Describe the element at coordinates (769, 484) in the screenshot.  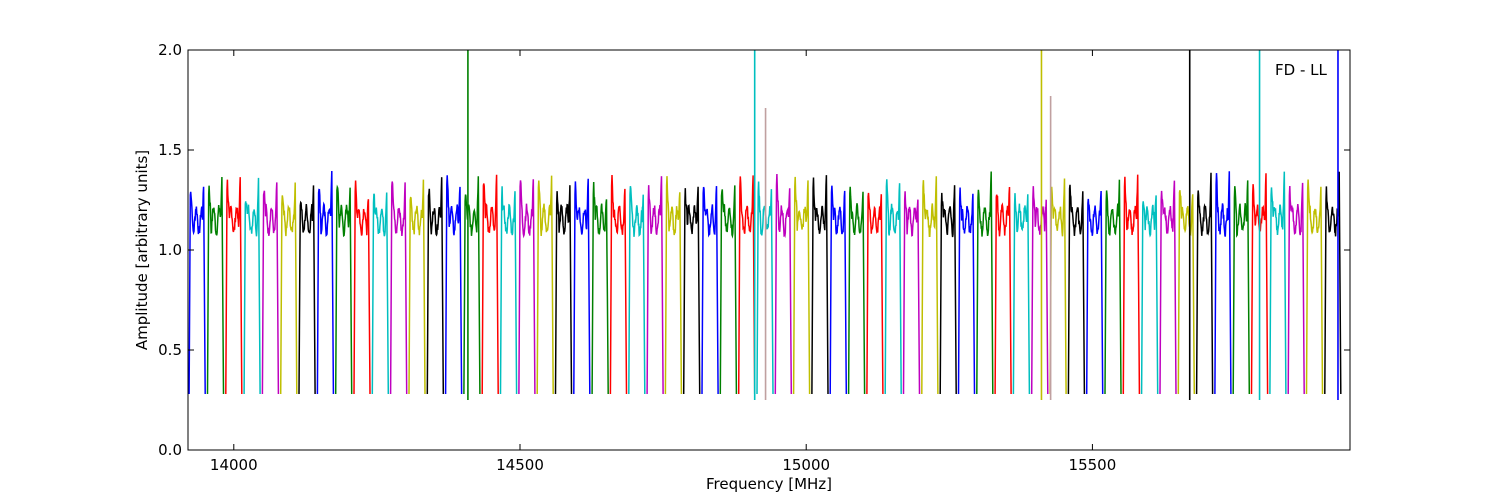
I see `x-axis-label: Frequency [MHz]` at that location.